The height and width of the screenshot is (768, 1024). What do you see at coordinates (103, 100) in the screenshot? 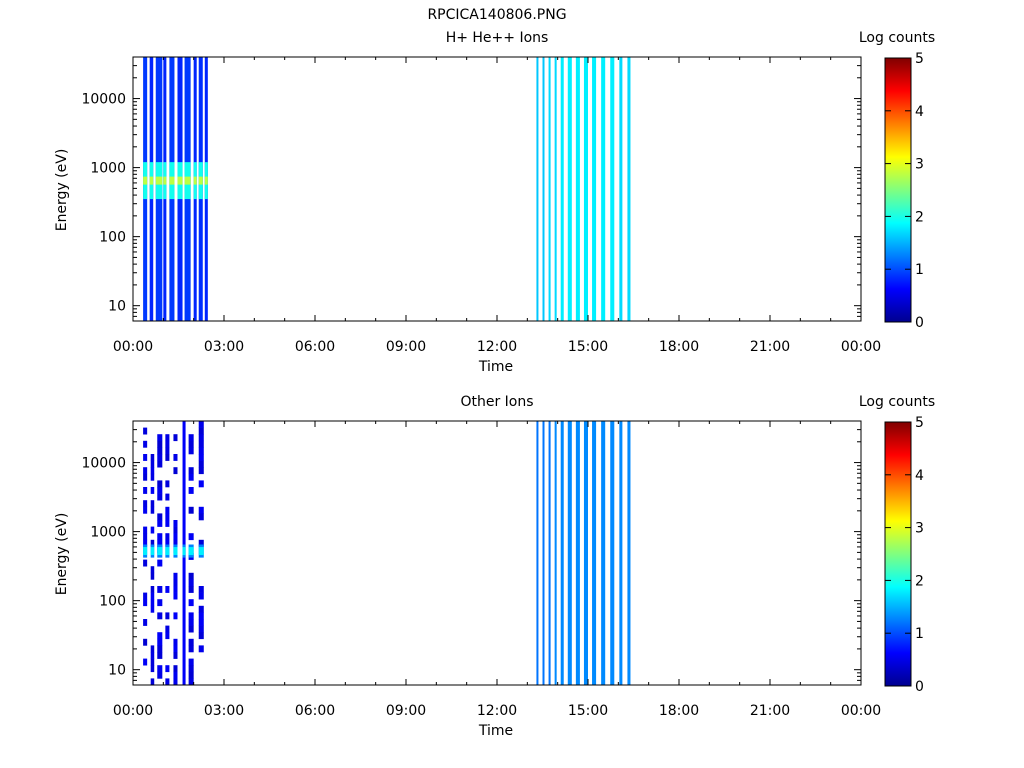
I see `y-tick-label: 10000` at bounding box center [103, 100].